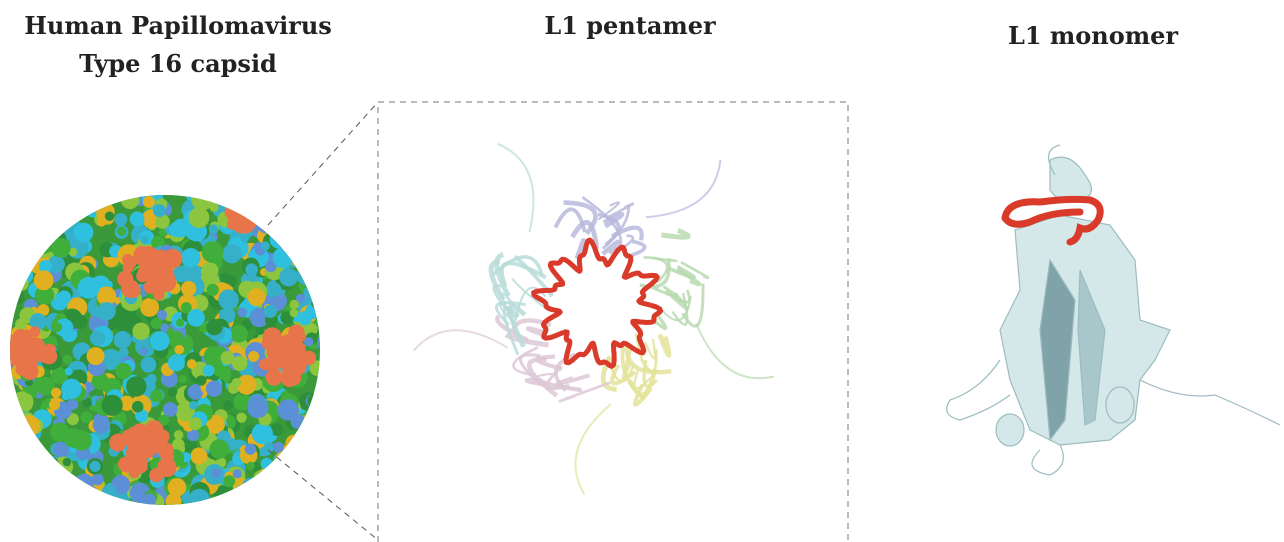  I want to click on monomer-ribbon, so click(1070, 179).